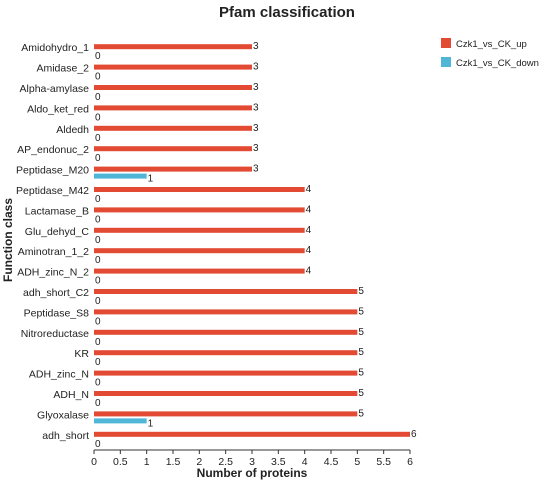 The height and width of the screenshot is (489, 550). I want to click on data-label-up-Peptidase_S8: 5, so click(361, 311).